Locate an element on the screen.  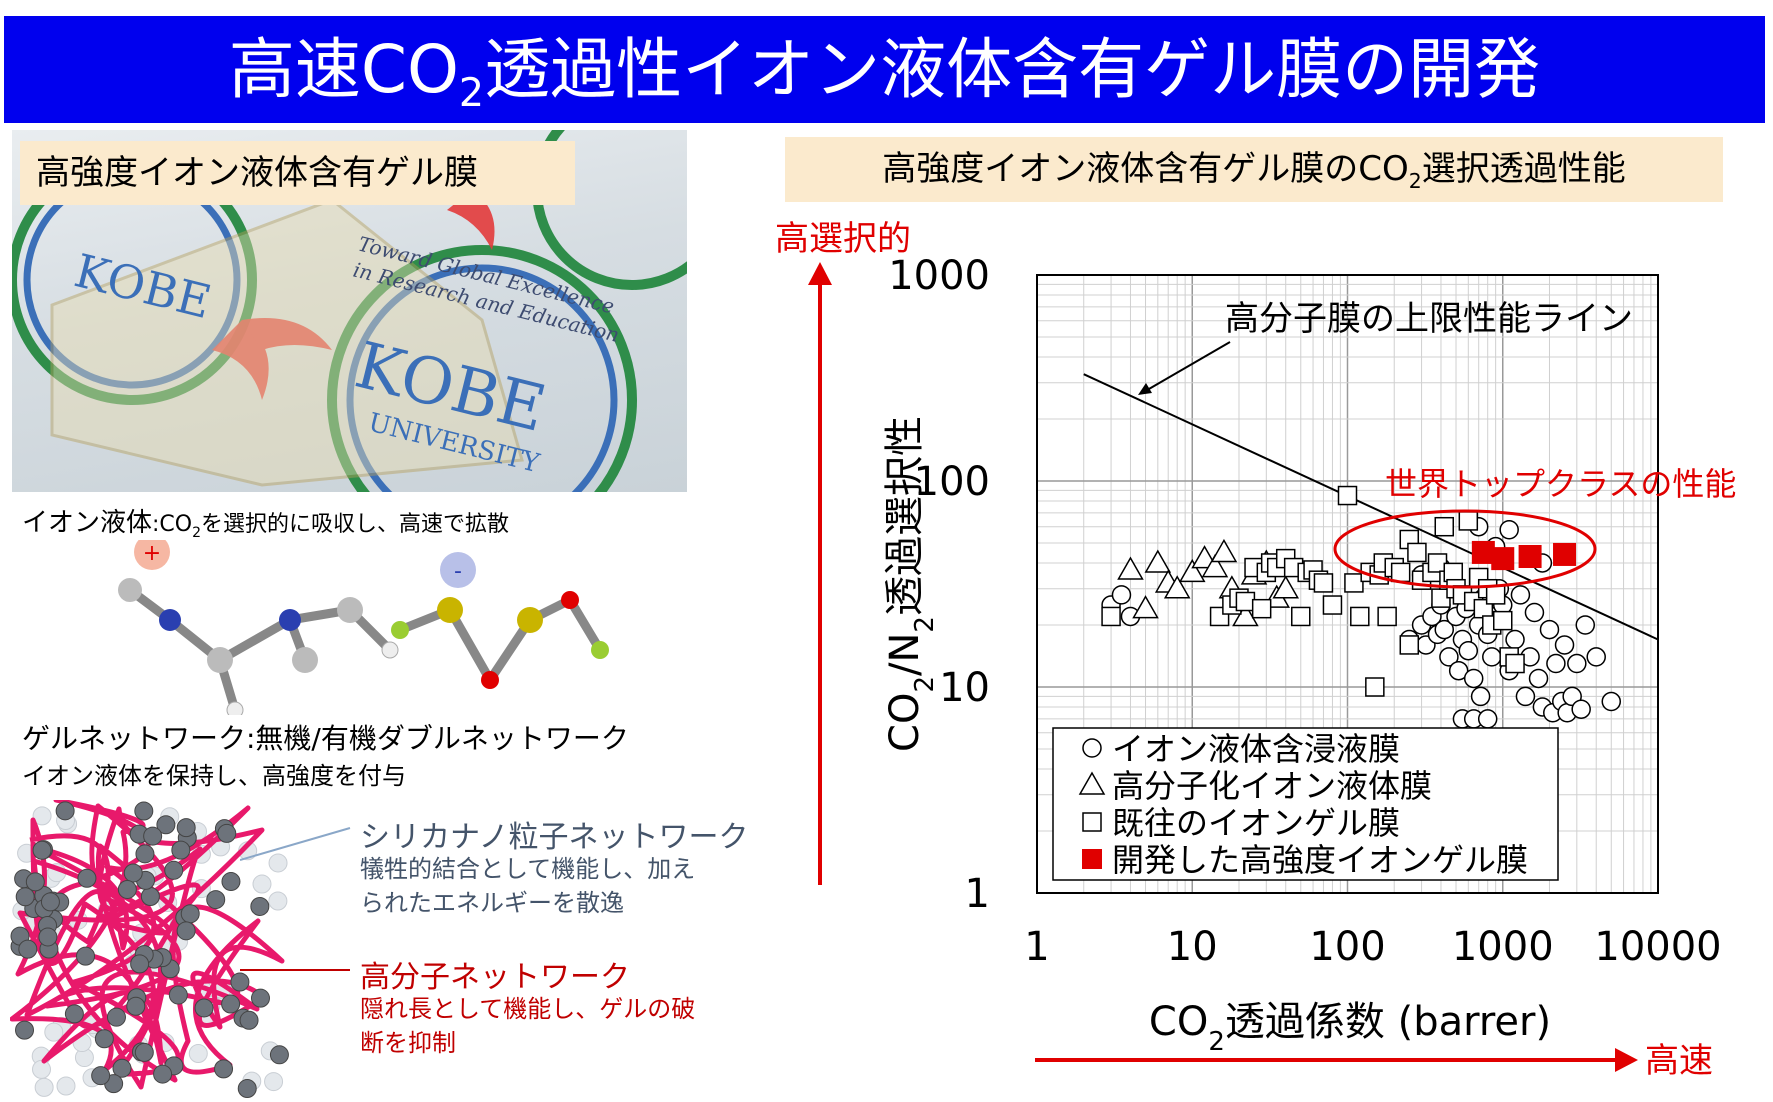
y-tick-label: 10 is located at coordinates (964, 688).